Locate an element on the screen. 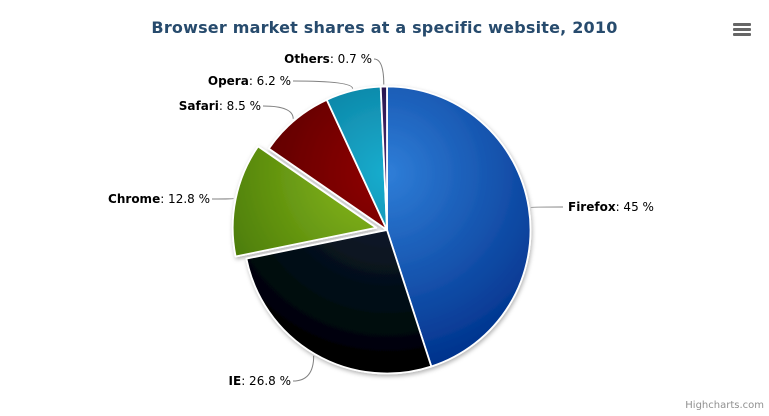 This screenshot has height=416, width=769. data-label-value: : 26.8 % is located at coordinates (266, 381).